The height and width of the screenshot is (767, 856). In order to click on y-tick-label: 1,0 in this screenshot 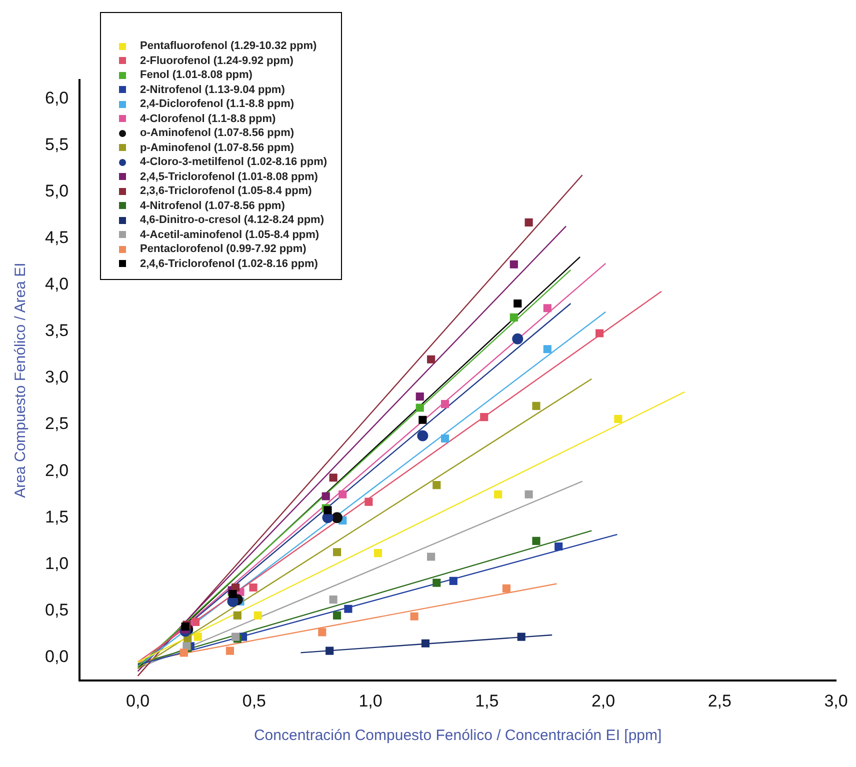, I will do `click(56, 563)`.